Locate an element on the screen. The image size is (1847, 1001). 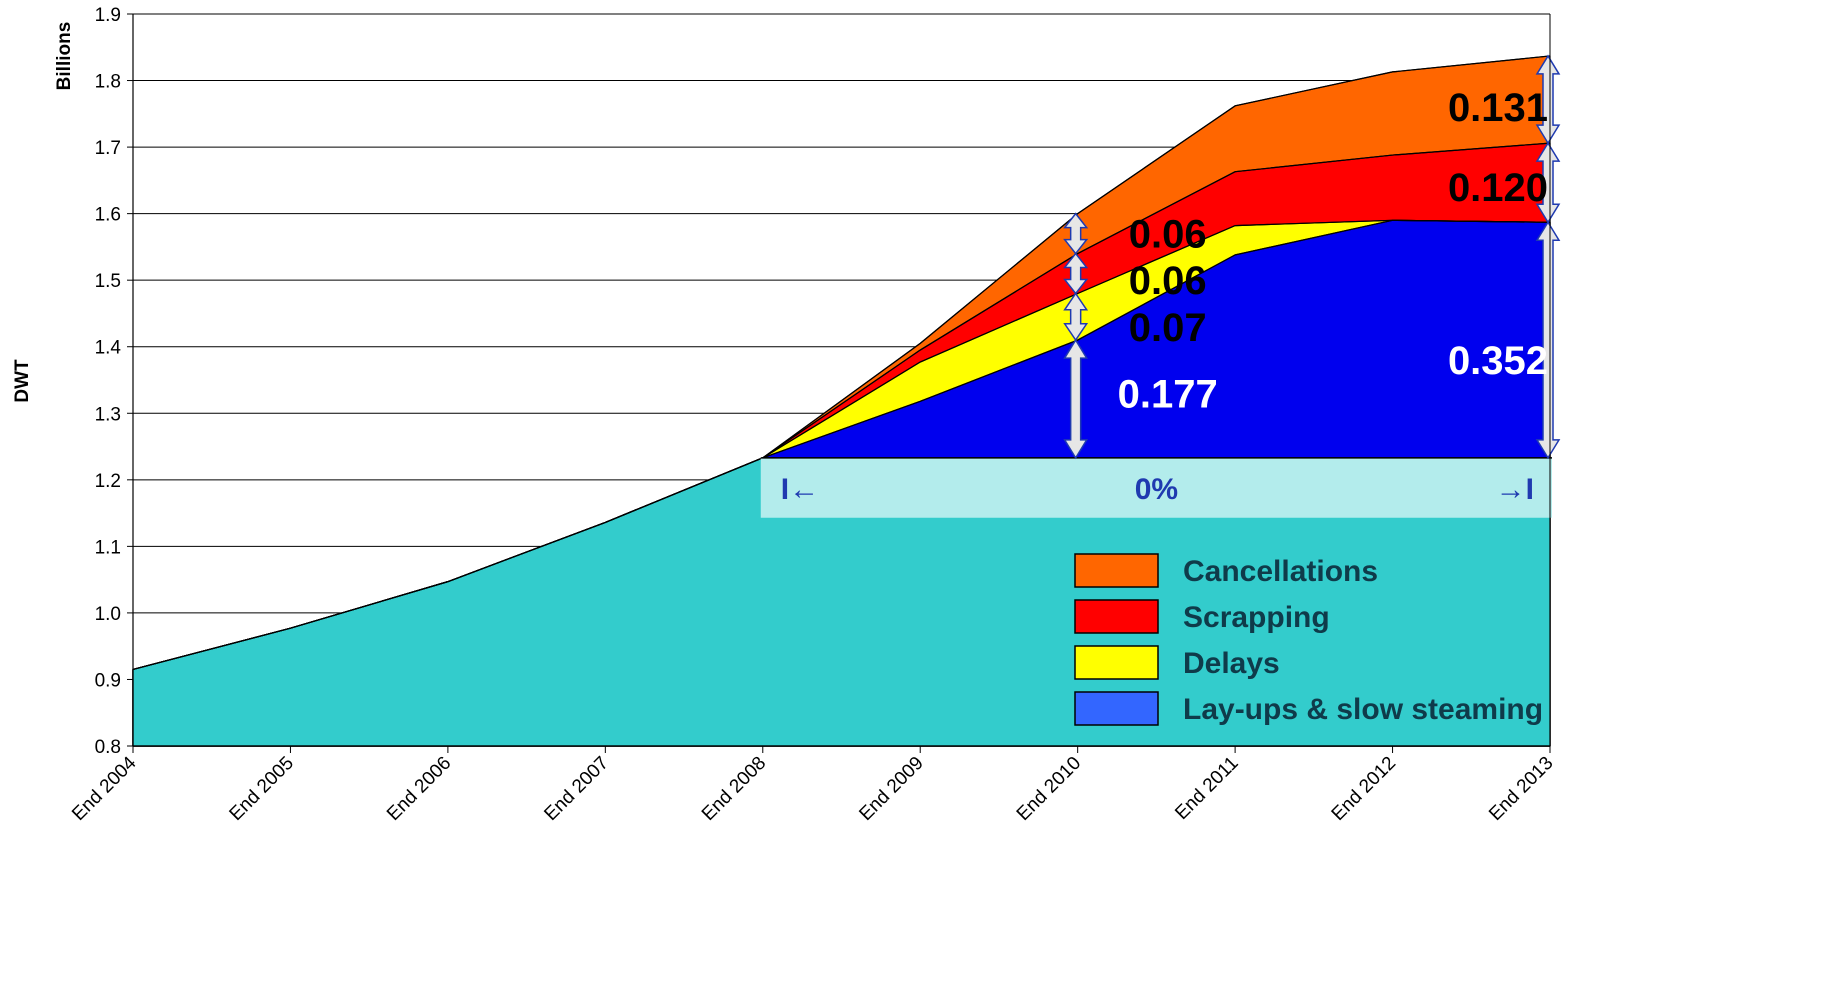
y-tick-label-6: 1.4 is located at coordinates (108, 348).